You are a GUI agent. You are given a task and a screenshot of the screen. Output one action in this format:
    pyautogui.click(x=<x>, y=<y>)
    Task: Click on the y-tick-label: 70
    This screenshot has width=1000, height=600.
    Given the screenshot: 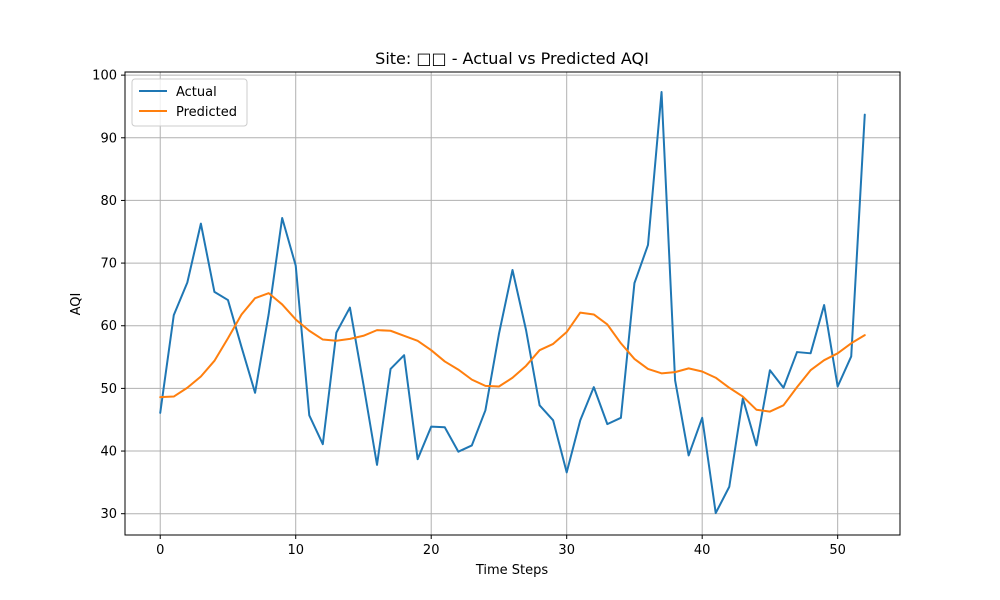 What is the action you would take?
    pyautogui.click(x=108, y=264)
    